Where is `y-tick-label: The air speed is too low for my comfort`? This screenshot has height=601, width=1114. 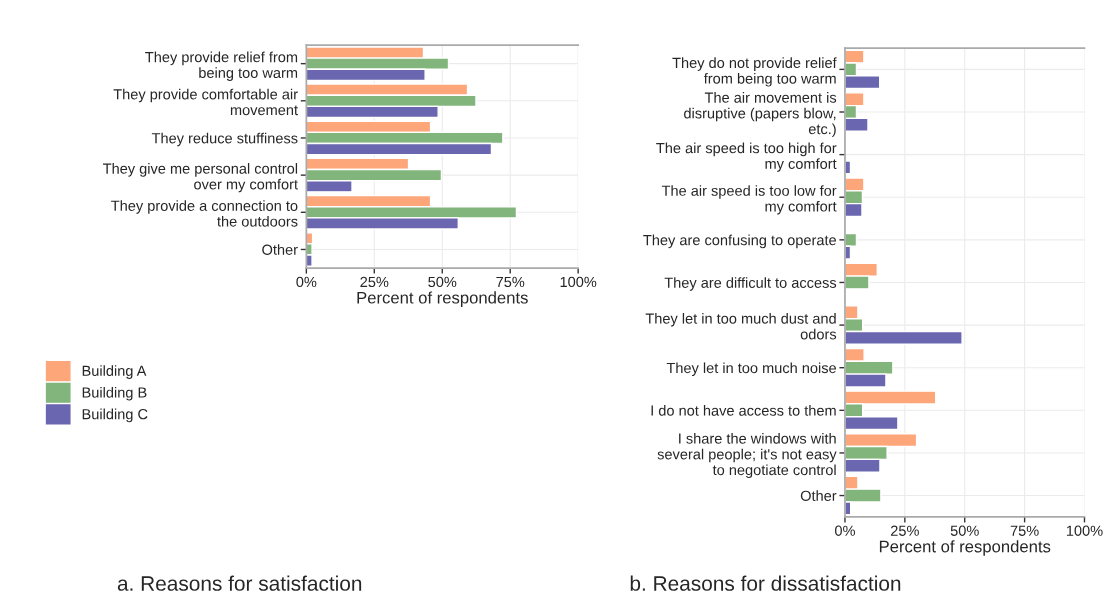 y-tick-label: The air speed is too low for my comfort is located at coordinates (749, 200).